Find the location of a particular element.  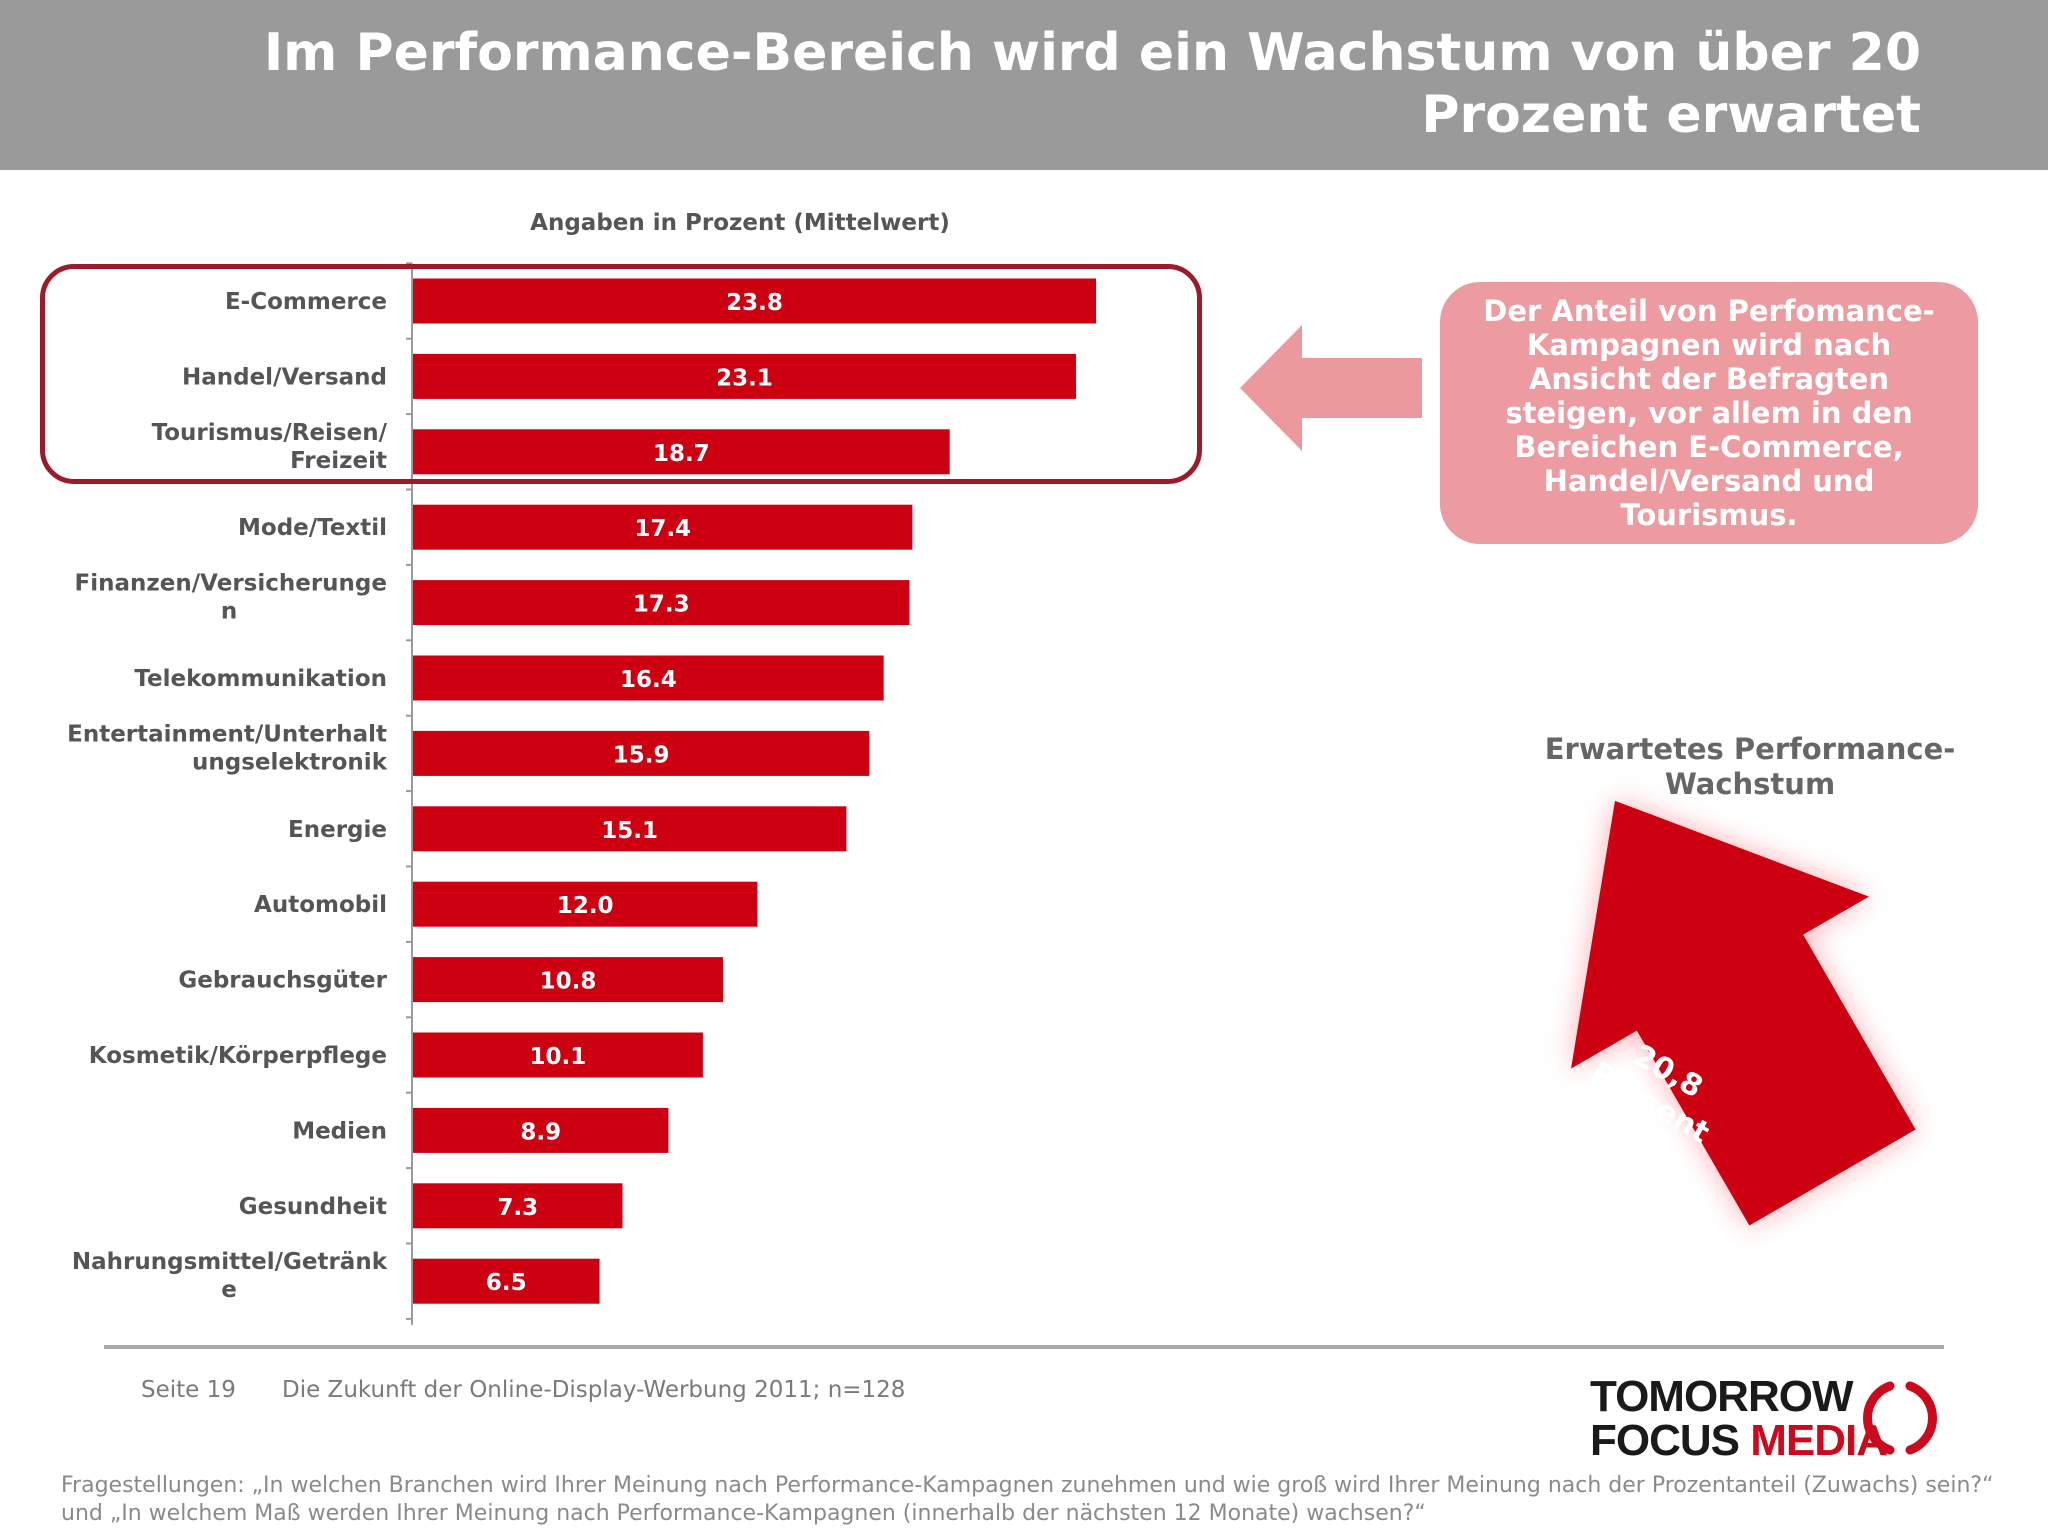

bar-value-label: 17.4 is located at coordinates (662, 529).